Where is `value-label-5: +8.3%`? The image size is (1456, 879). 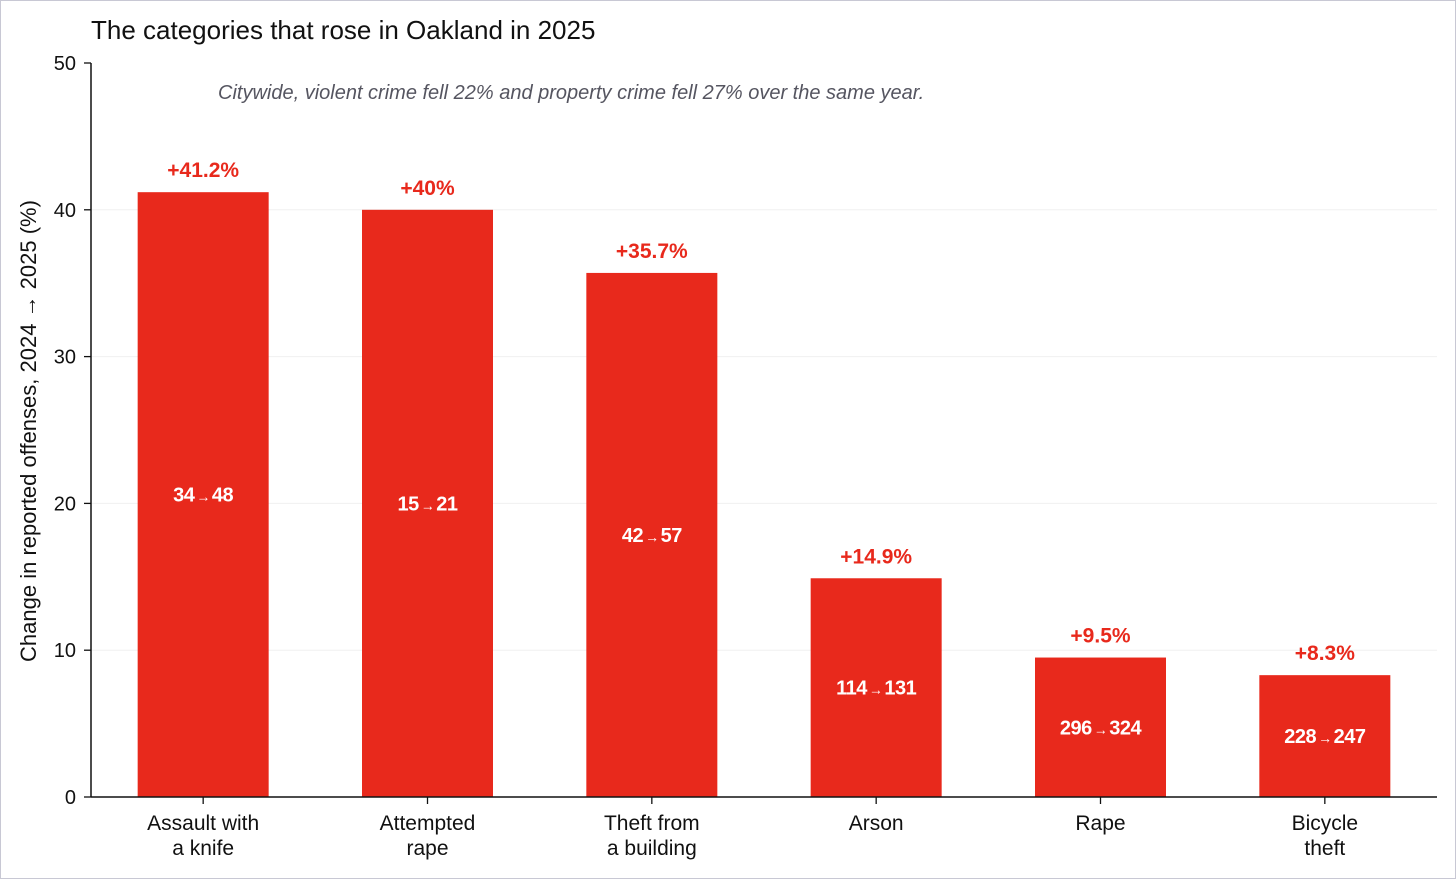
value-label-5: +8.3% is located at coordinates (1325, 653).